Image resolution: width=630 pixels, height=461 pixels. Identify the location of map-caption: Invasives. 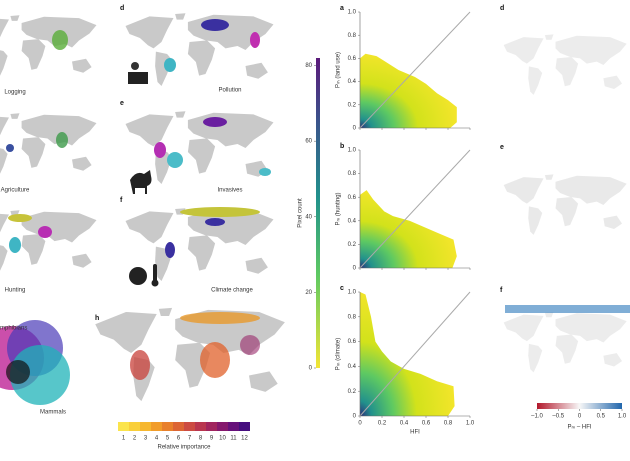
(229, 191).